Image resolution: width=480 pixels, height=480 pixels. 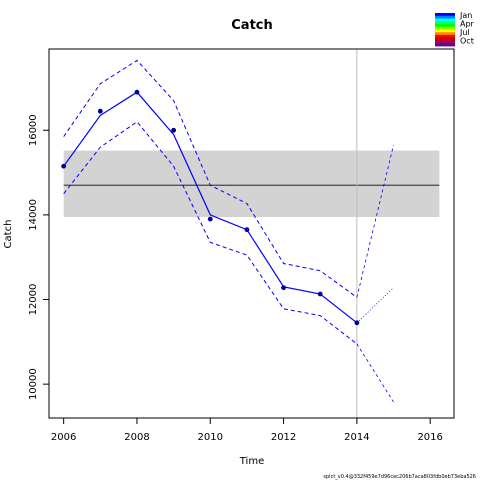 I want to click on forecast-upper-line, so click(x=375, y=221).